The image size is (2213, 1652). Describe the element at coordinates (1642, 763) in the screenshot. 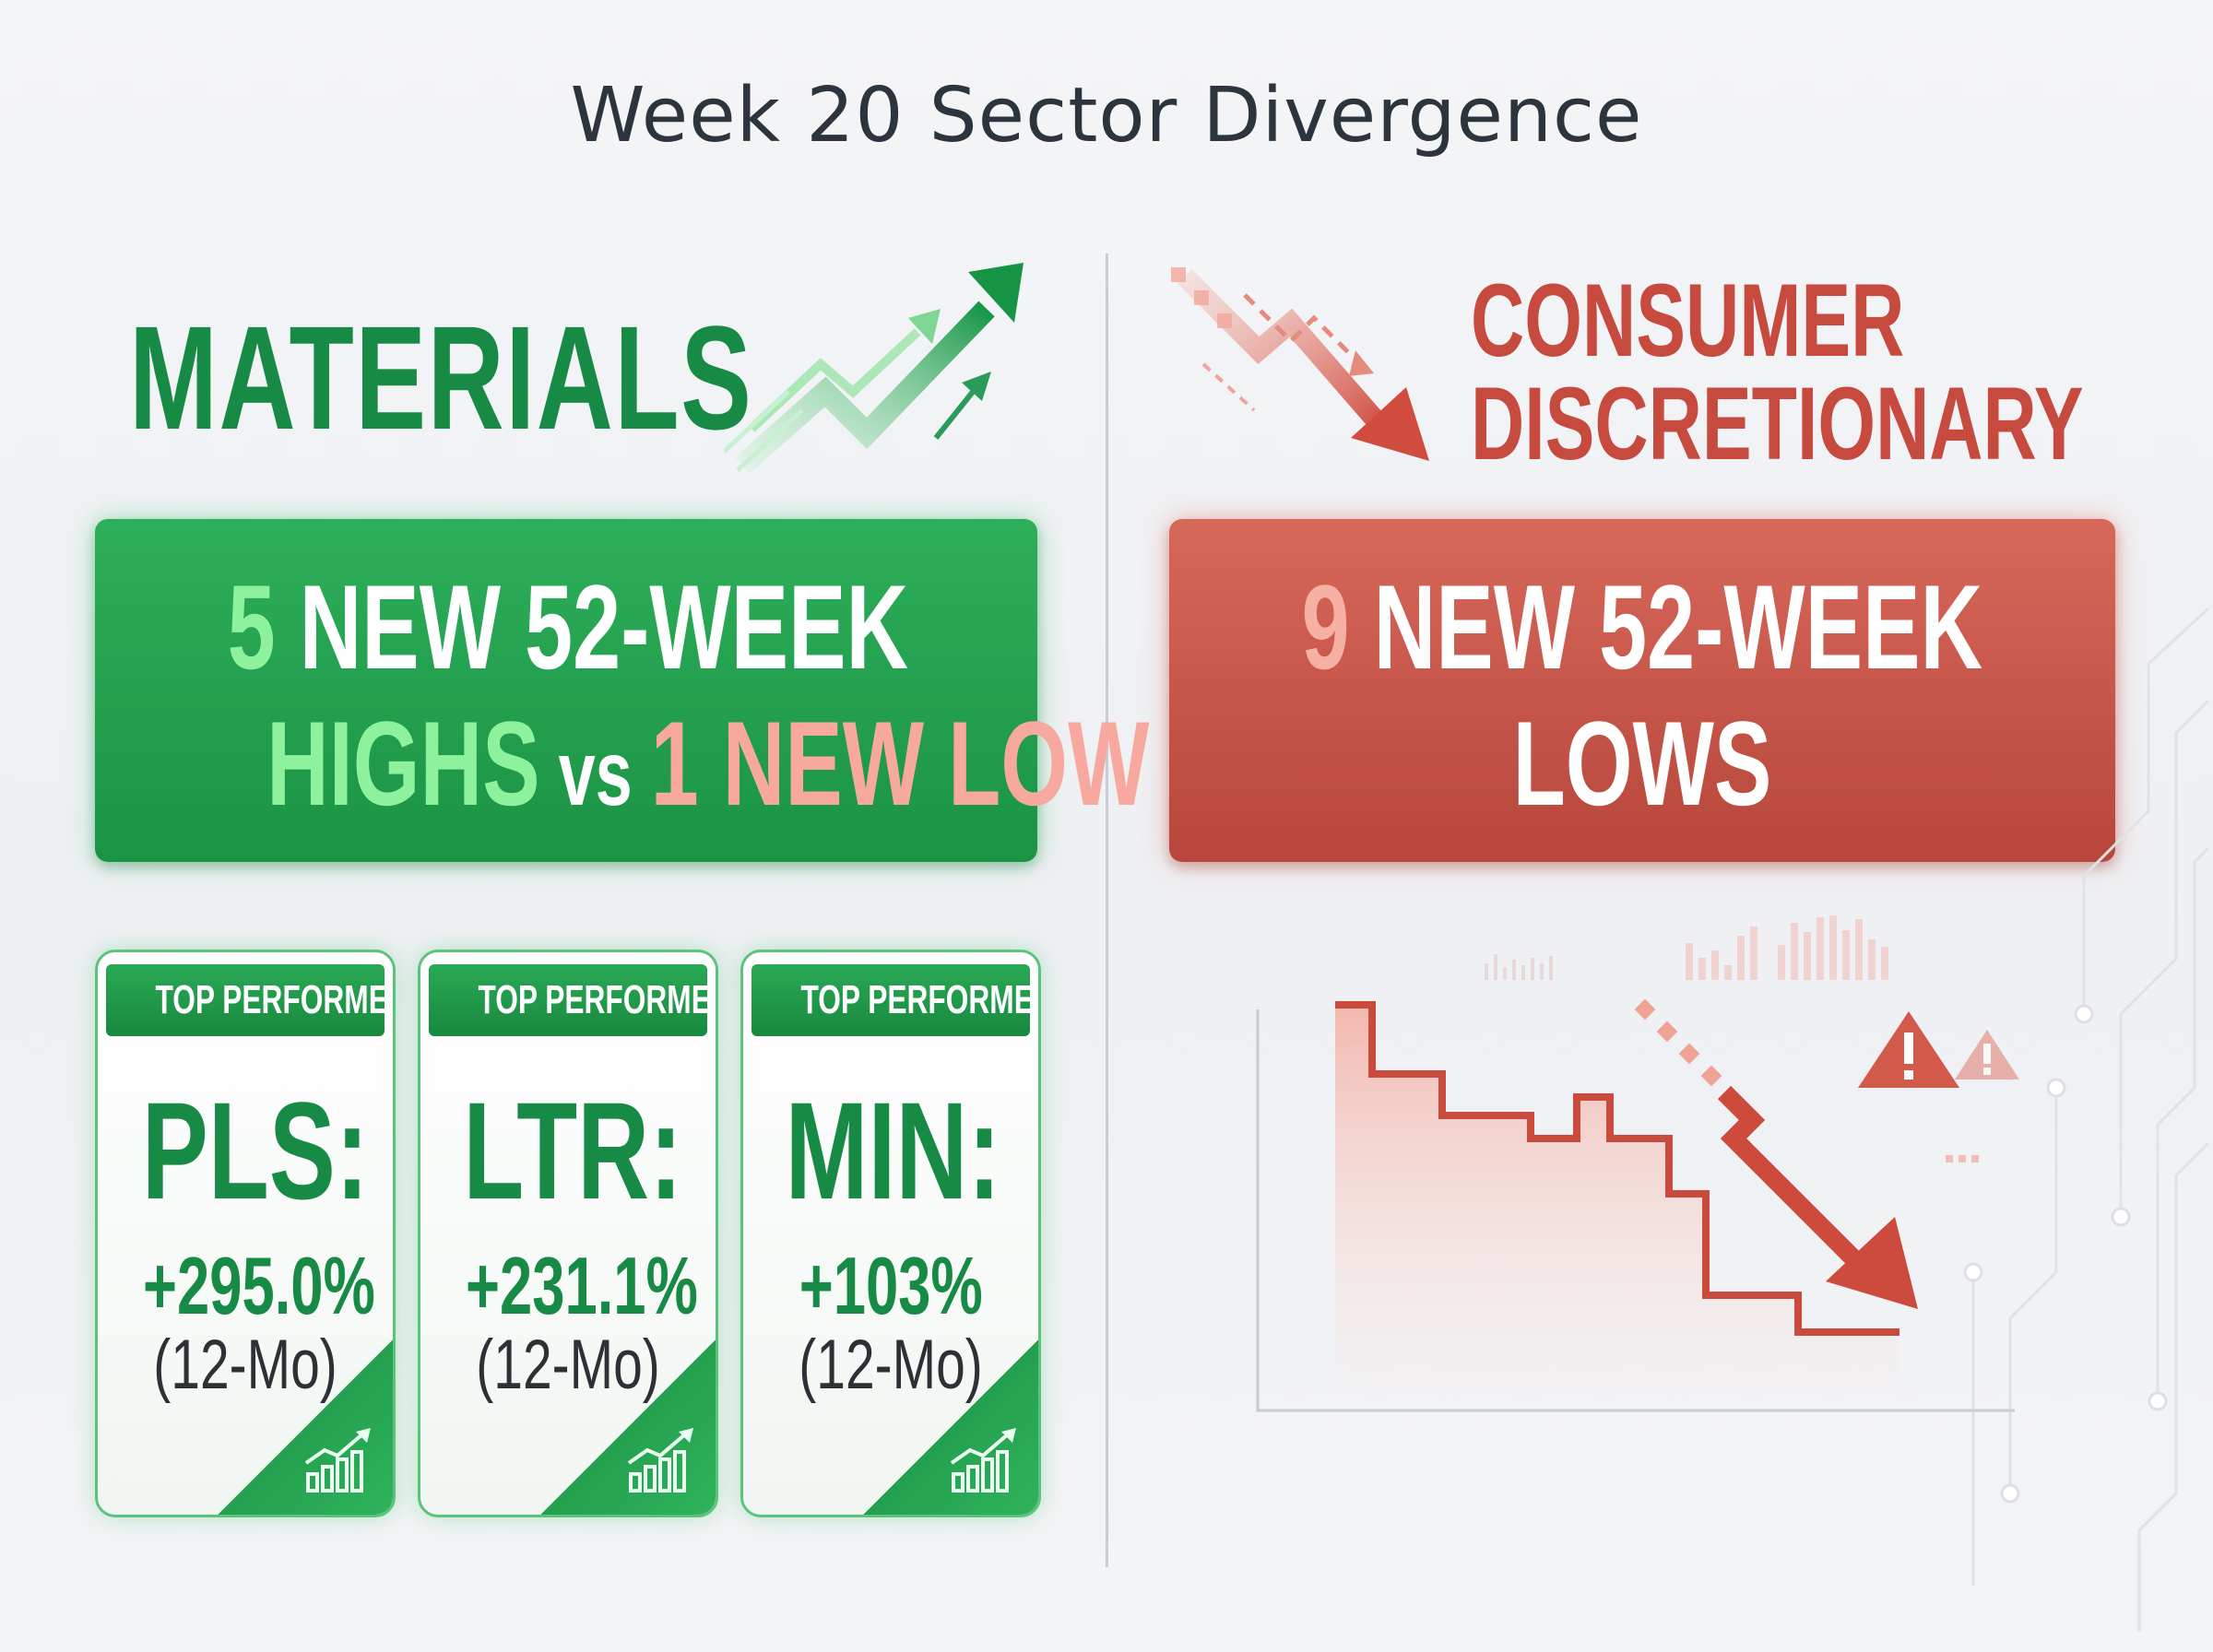

I see `lows-word: LOWS` at that location.